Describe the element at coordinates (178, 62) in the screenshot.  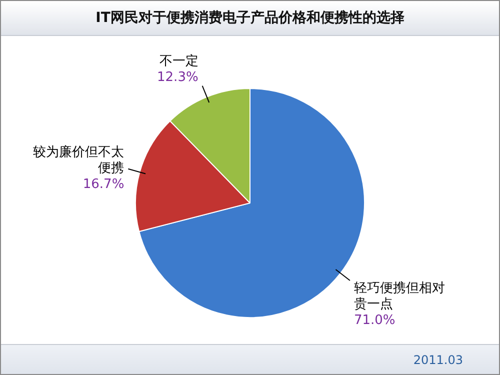
I see `slice-label: 不一定` at that location.